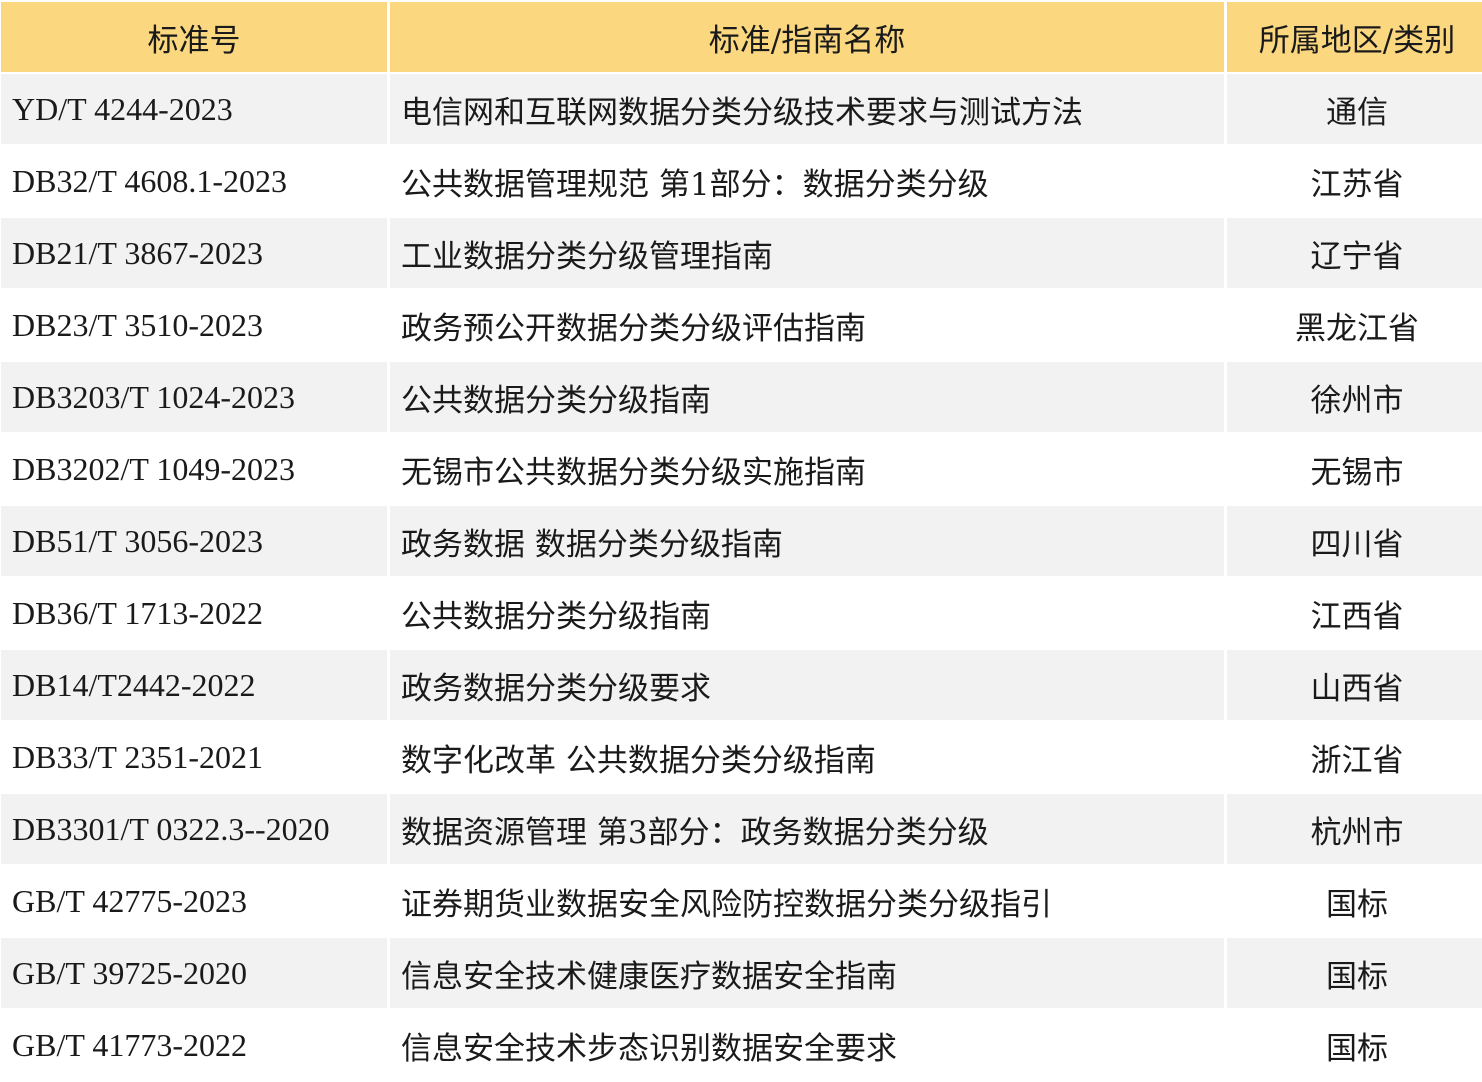 The image size is (1482, 1082). I want to click on table-row: GB/T 39725-2020 信息安全技术健康医疗数据安全指南 国标, so click(741, 973).